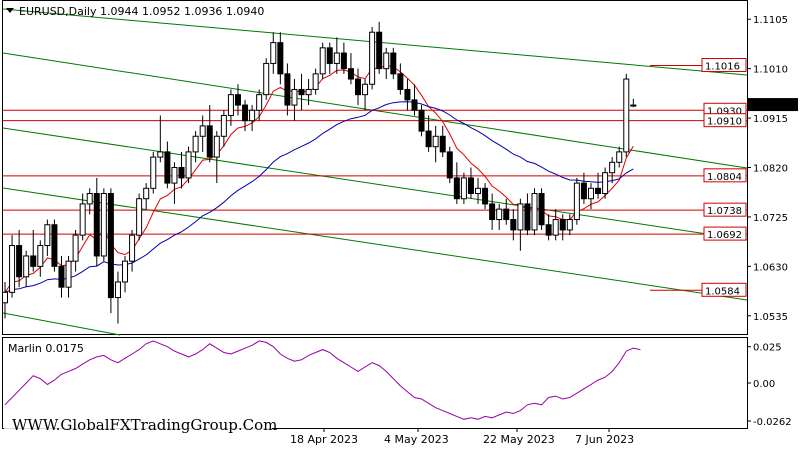 The image size is (804, 452). What do you see at coordinates (416, 439) in the screenshot?
I see `date-label: 4 May 2023` at bounding box center [416, 439].